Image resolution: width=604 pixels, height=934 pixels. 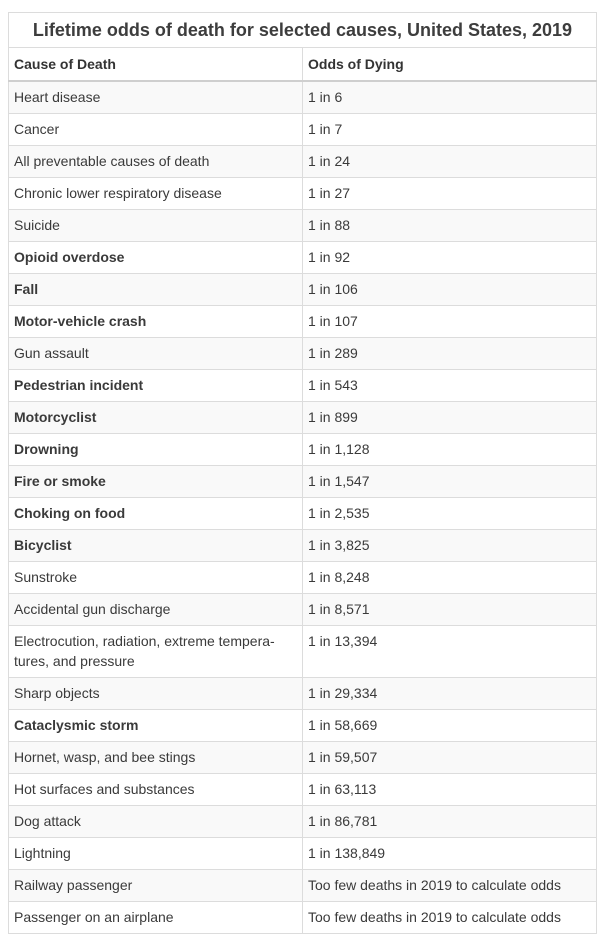 I want to click on table-row: Cancer 1 in 7, so click(x=302, y=129).